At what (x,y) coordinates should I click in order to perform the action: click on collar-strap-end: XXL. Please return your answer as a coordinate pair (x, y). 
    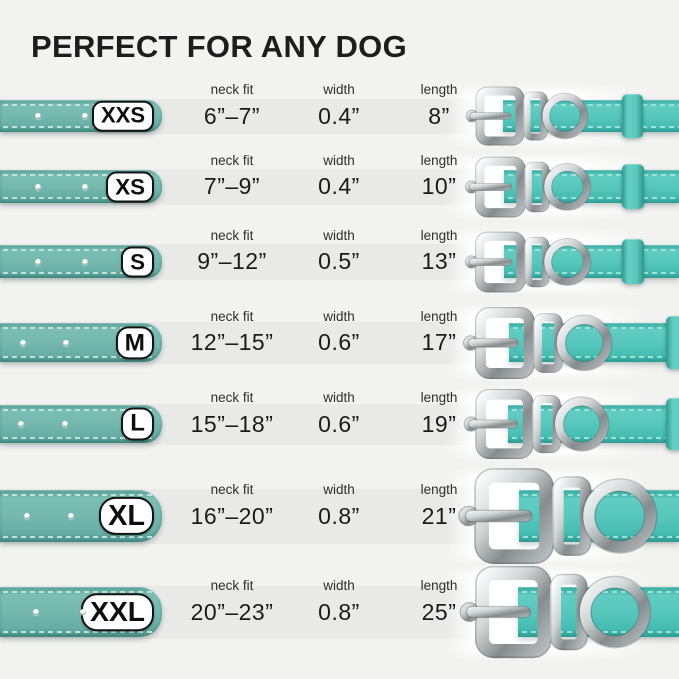
    Looking at the image, I should click on (81, 612).